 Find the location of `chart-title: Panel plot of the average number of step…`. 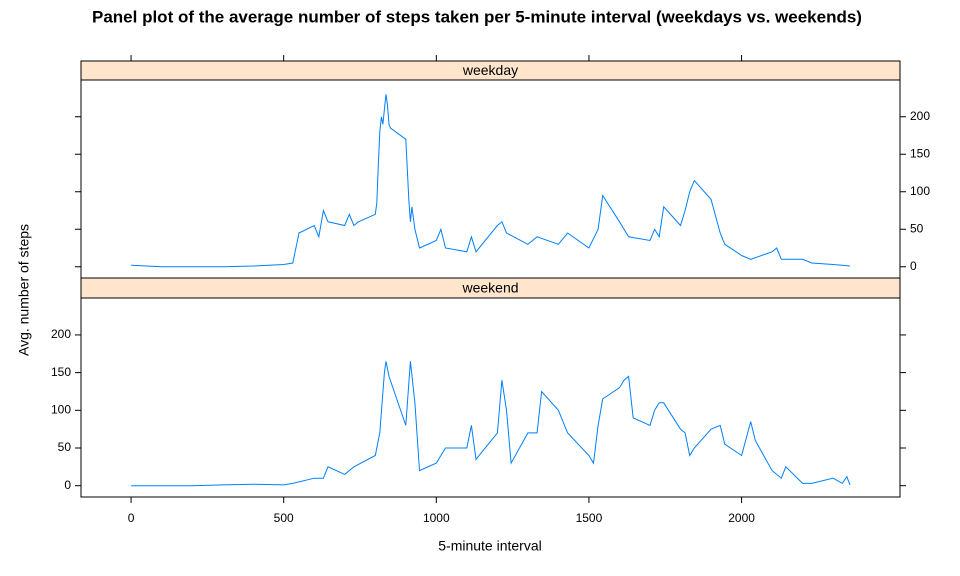

chart-title: Panel plot of the average number of step… is located at coordinates (477, 16).